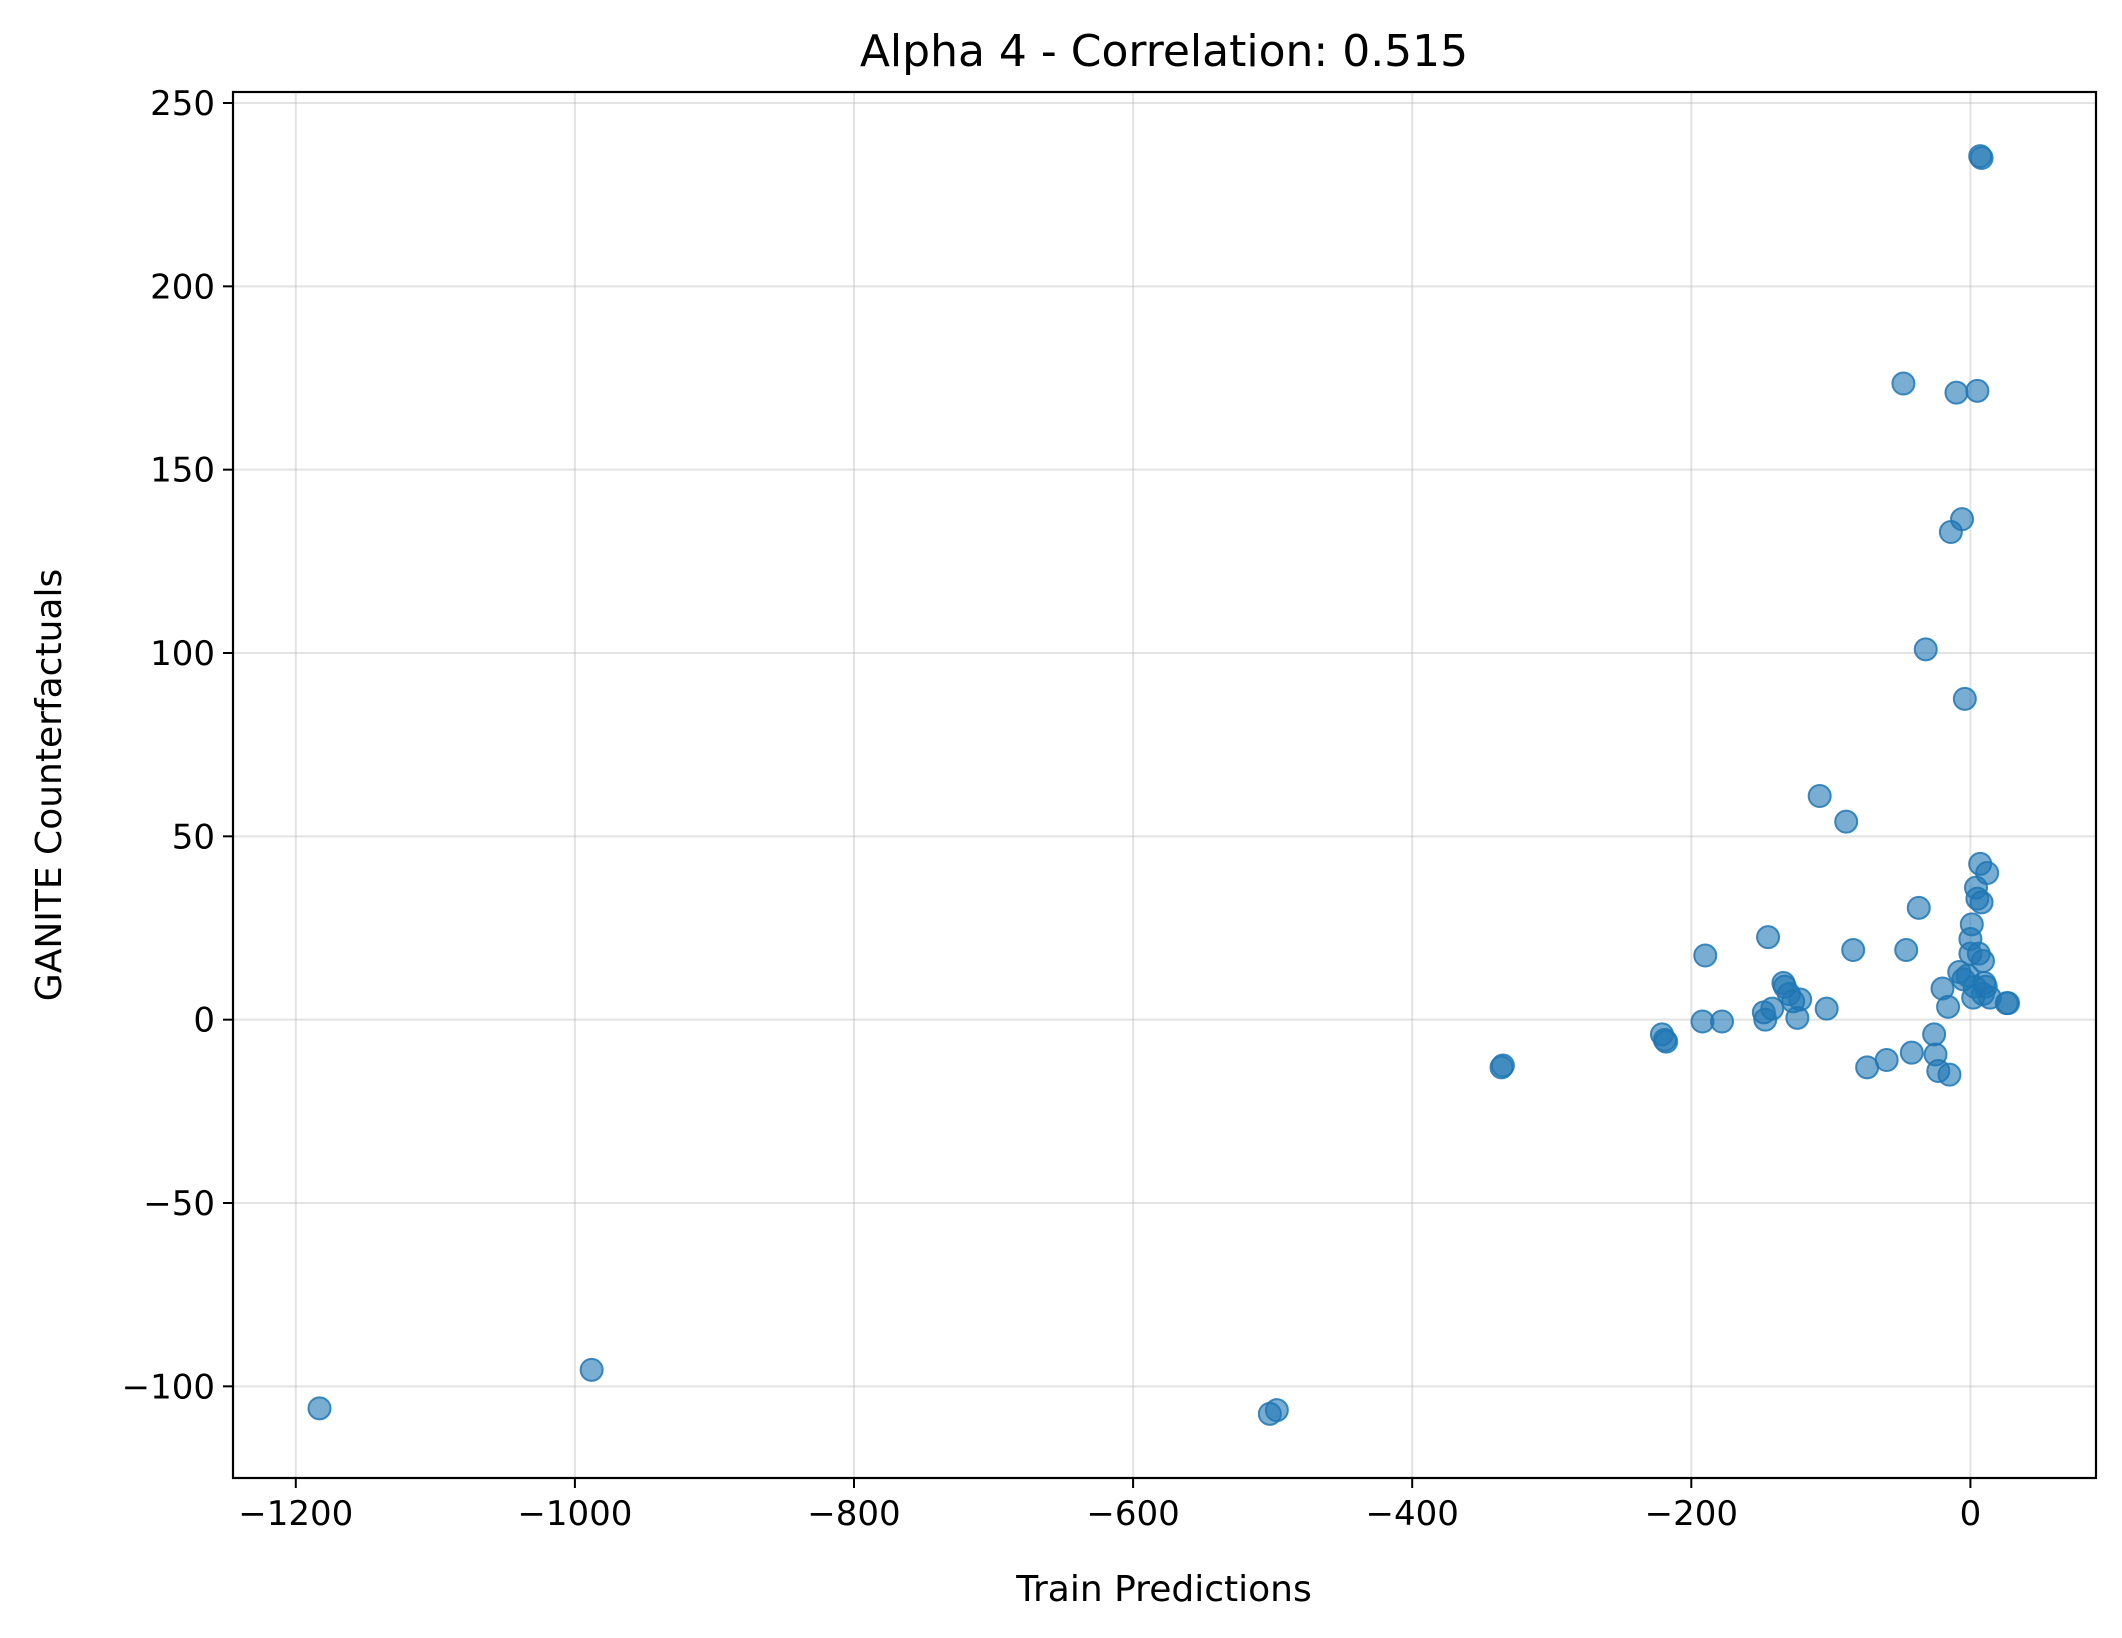  What do you see at coordinates (49, 785) in the screenshot?
I see `y-axis-label: GANITE Counterfactuals` at bounding box center [49, 785].